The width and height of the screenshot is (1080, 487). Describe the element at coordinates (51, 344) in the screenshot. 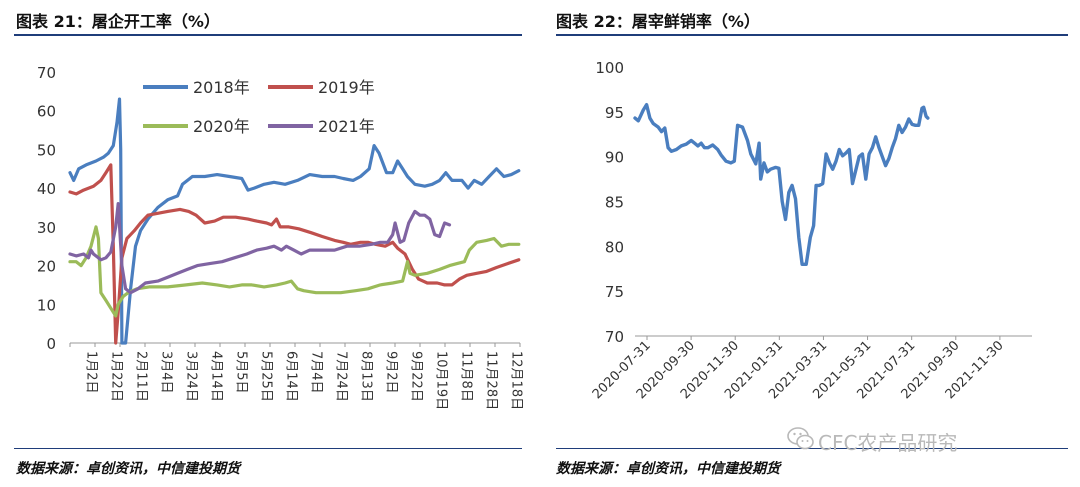

I see `y-tick-label-left: 0` at that location.